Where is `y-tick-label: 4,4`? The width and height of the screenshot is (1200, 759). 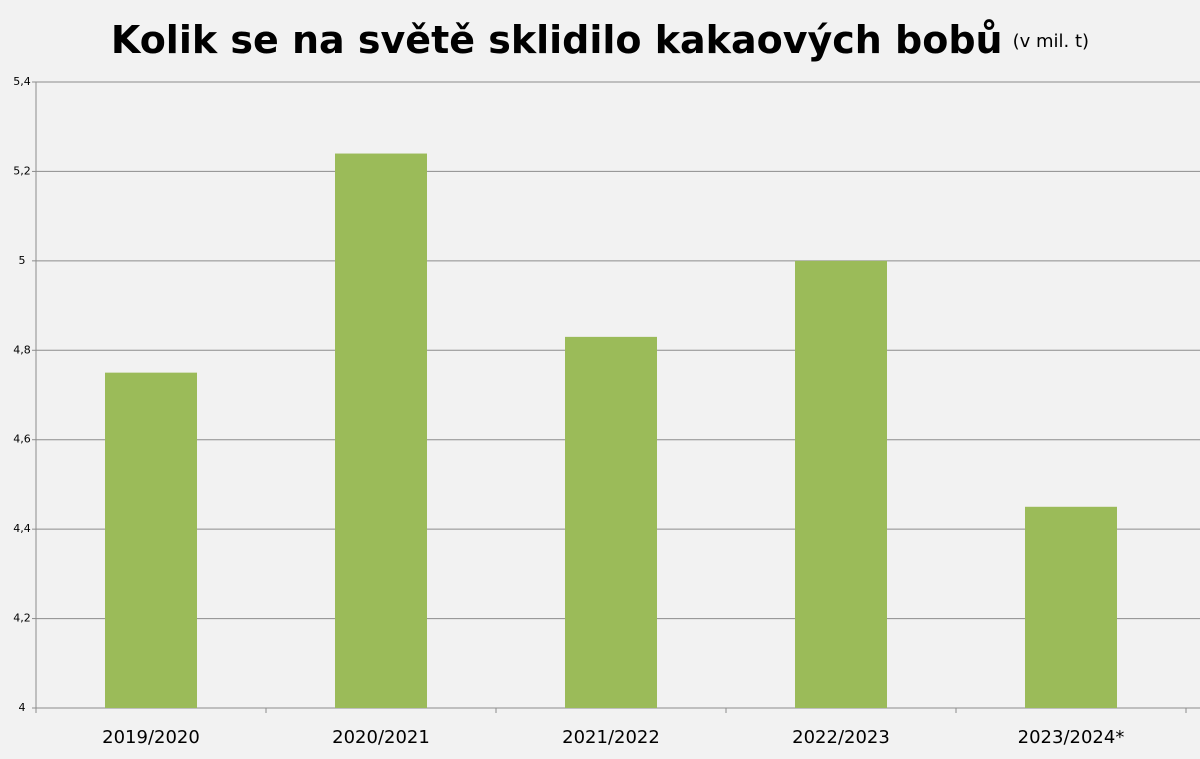 y-tick-label: 4,4 is located at coordinates (22, 528).